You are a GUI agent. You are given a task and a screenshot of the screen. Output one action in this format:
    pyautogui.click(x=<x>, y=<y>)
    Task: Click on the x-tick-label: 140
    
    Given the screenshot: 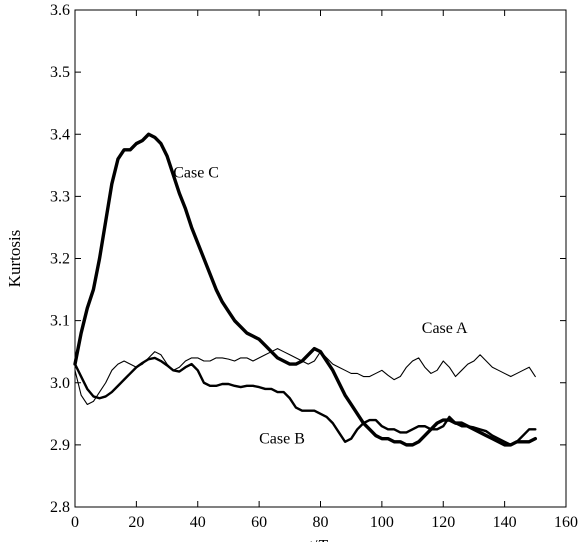 What is the action you would take?
    pyautogui.click(x=505, y=522)
    